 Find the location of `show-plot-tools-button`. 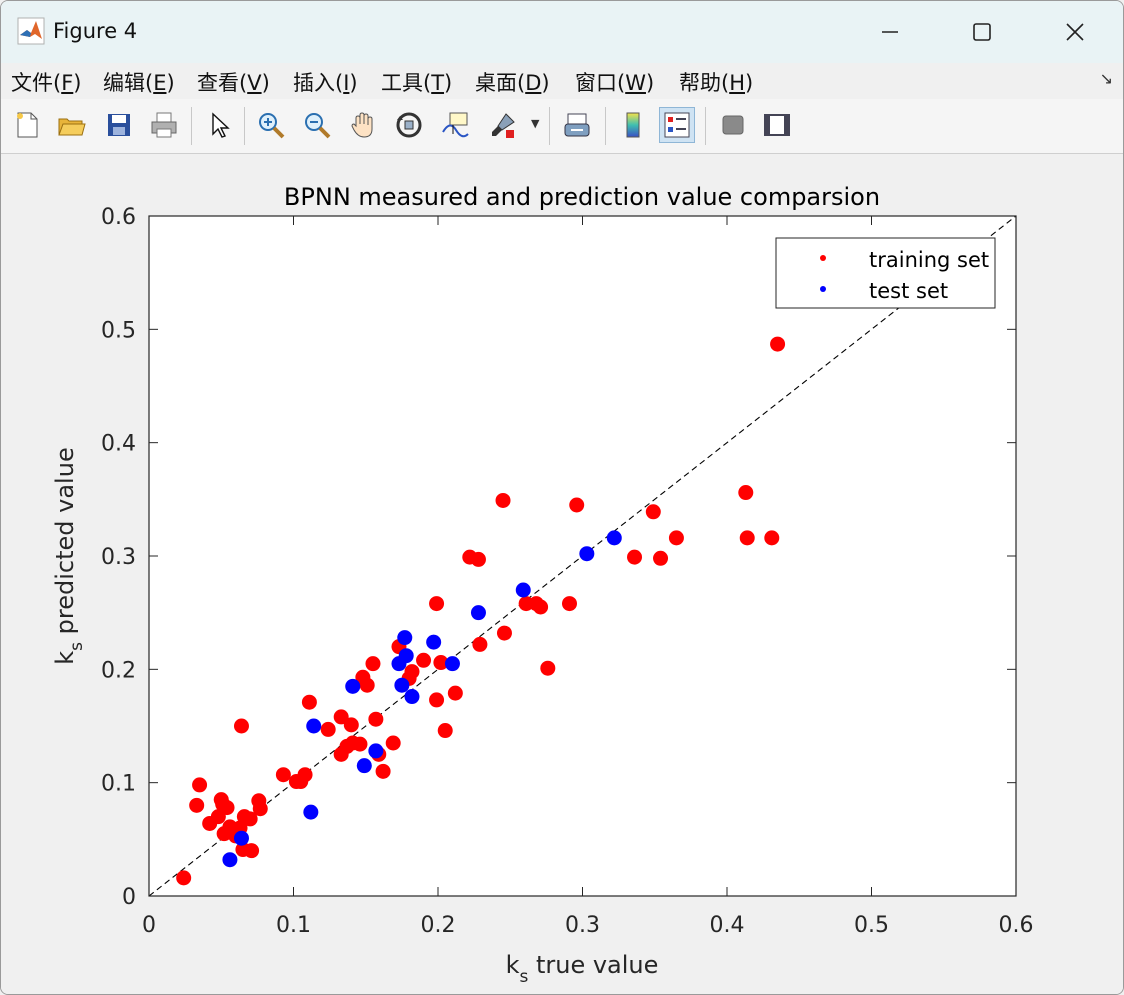

show-plot-tools-button is located at coordinates (777, 125).